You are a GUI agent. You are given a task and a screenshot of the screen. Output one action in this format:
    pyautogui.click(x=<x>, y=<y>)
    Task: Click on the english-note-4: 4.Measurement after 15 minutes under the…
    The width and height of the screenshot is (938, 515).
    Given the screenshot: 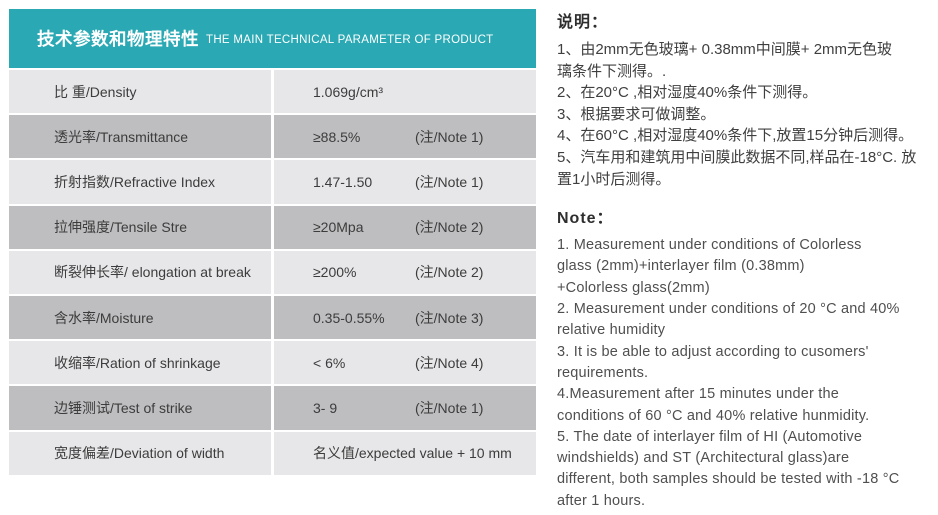 What is the action you would take?
    pyautogui.click(x=713, y=405)
    